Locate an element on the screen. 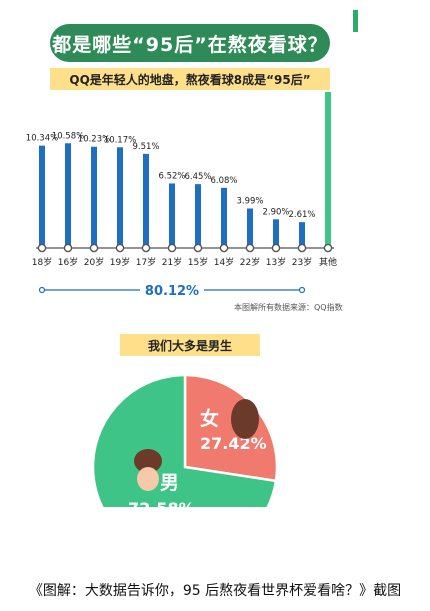 Image resolution: width=430 pixels, height=611 pixels. male-label: 男 is located at coordinates (169, 483).